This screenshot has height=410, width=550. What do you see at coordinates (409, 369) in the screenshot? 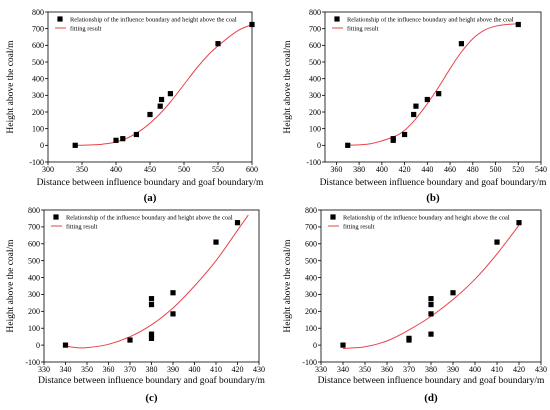
I see `x-tick-label: 370` at bounding box center [409, 369].